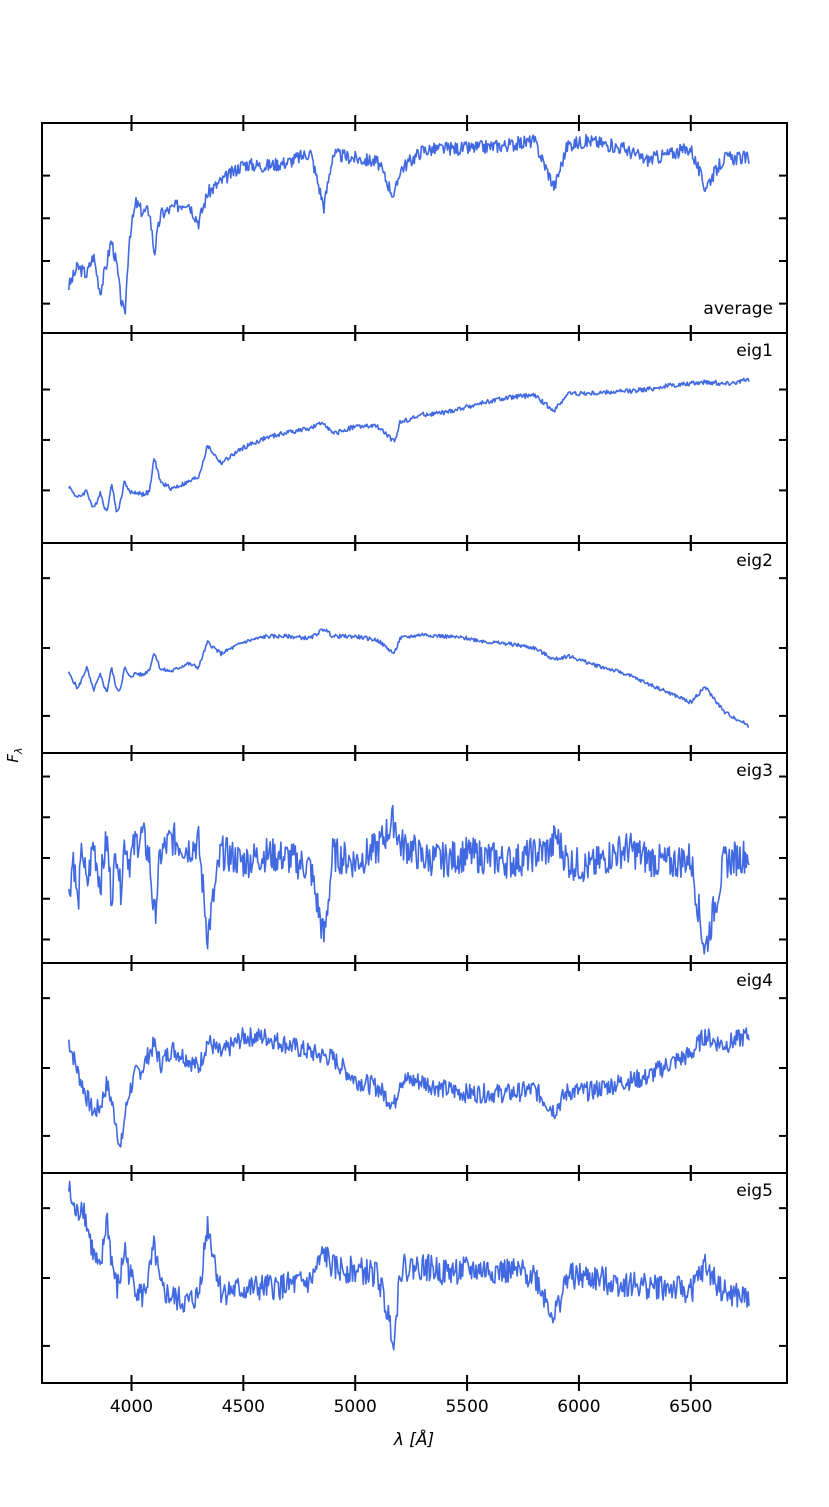 The image size is (829, 1507). Describe the element at coordinates (409, 1087) in the screenshot. I see `series-line-eig4` at that location.